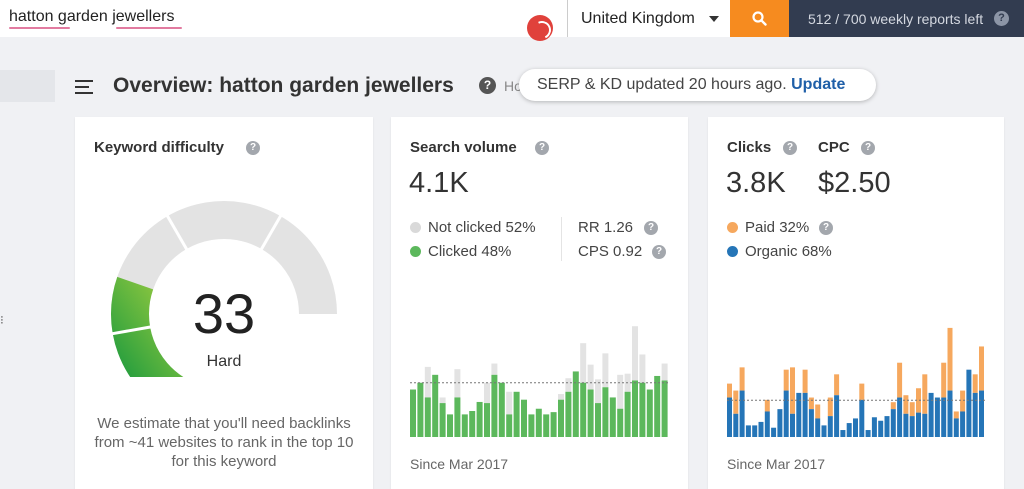  Describe the element at coordinates (2, 320) in the screenshot. I see `sidebar-overflow-icon: ⁝` at that location.